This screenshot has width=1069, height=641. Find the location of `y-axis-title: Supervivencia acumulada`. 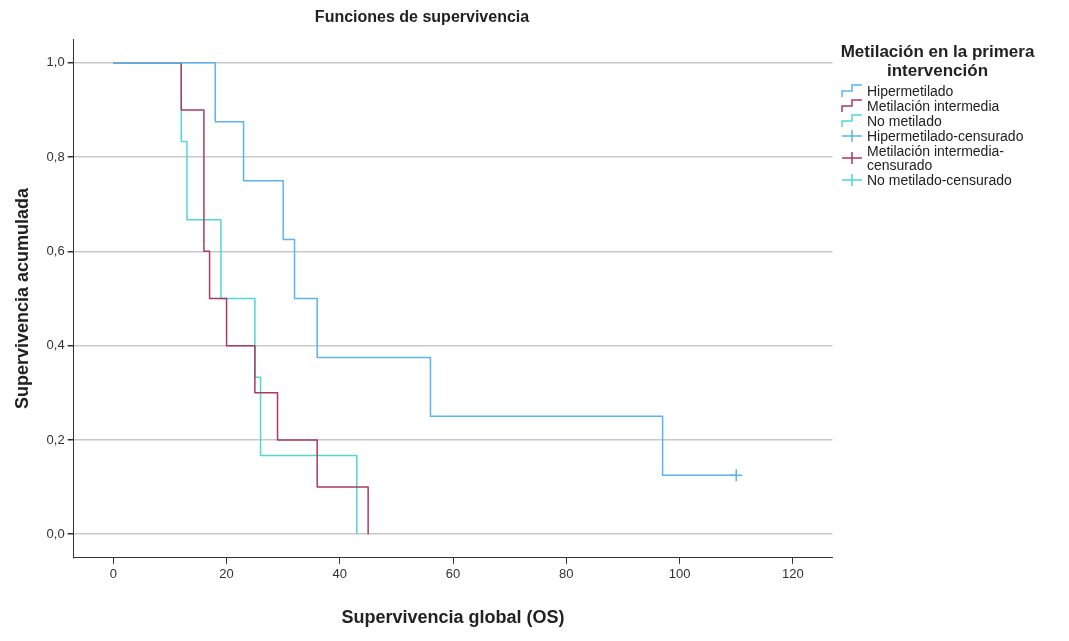

y-axis-title: Supervivencia acumulada is located at coordinates (21, 298).